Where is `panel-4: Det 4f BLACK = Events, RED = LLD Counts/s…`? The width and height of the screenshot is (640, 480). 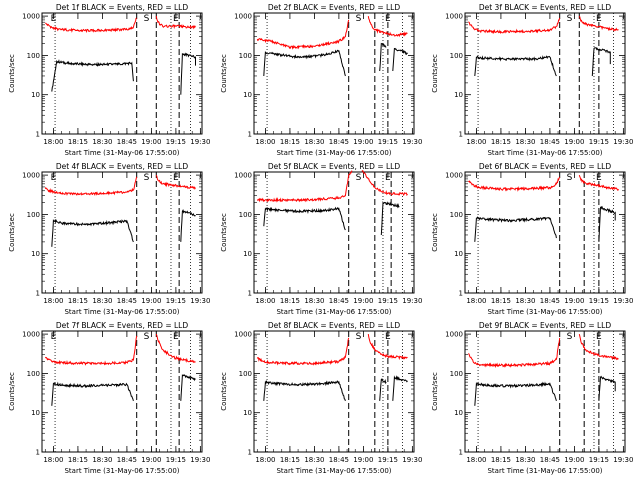
panel-4: Det 4f BLACK = Events, RED = LLD Counts/s… is located at coordinates (109, 239).